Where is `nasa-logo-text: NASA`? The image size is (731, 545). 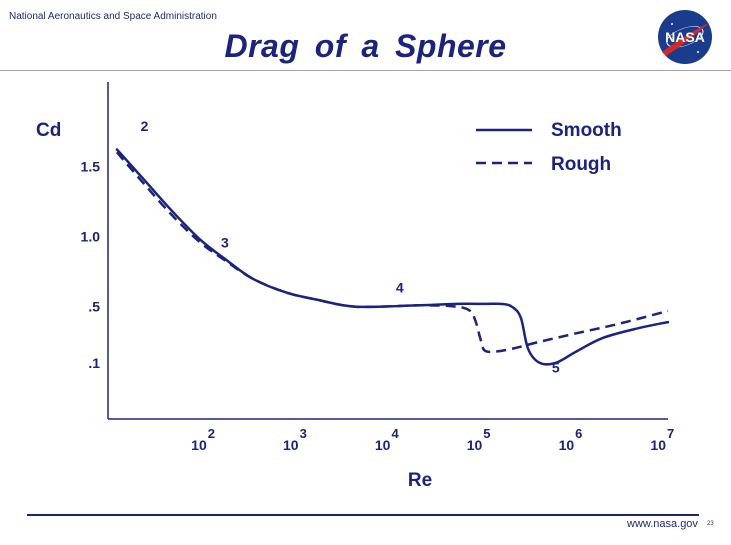
nasa-logo-text: NASA is located at coordinates (685, 37).